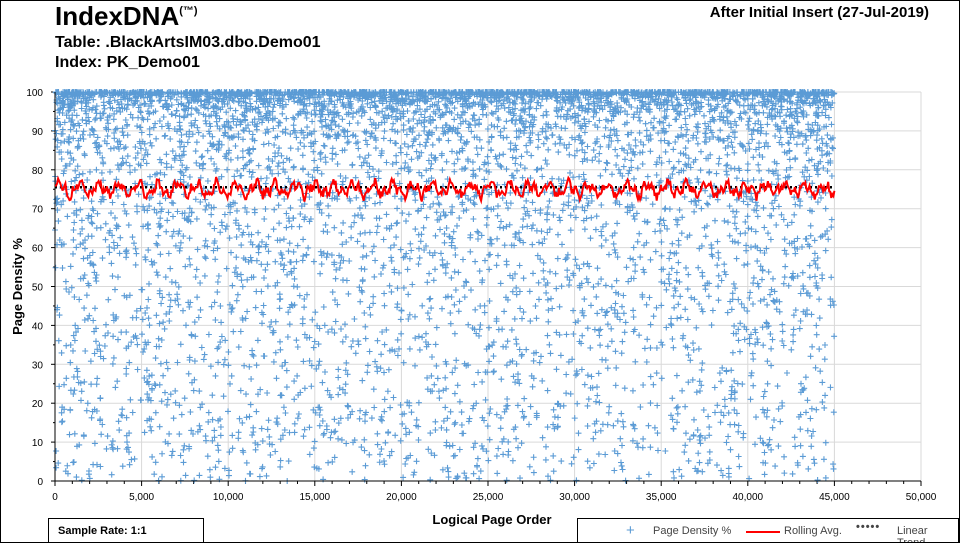 This screenshot has width=960, height=543. Describe the element at coordinates (102, 531) in the screenshot. I see `sample-rate: Sample Rate: 1:1` at that location.